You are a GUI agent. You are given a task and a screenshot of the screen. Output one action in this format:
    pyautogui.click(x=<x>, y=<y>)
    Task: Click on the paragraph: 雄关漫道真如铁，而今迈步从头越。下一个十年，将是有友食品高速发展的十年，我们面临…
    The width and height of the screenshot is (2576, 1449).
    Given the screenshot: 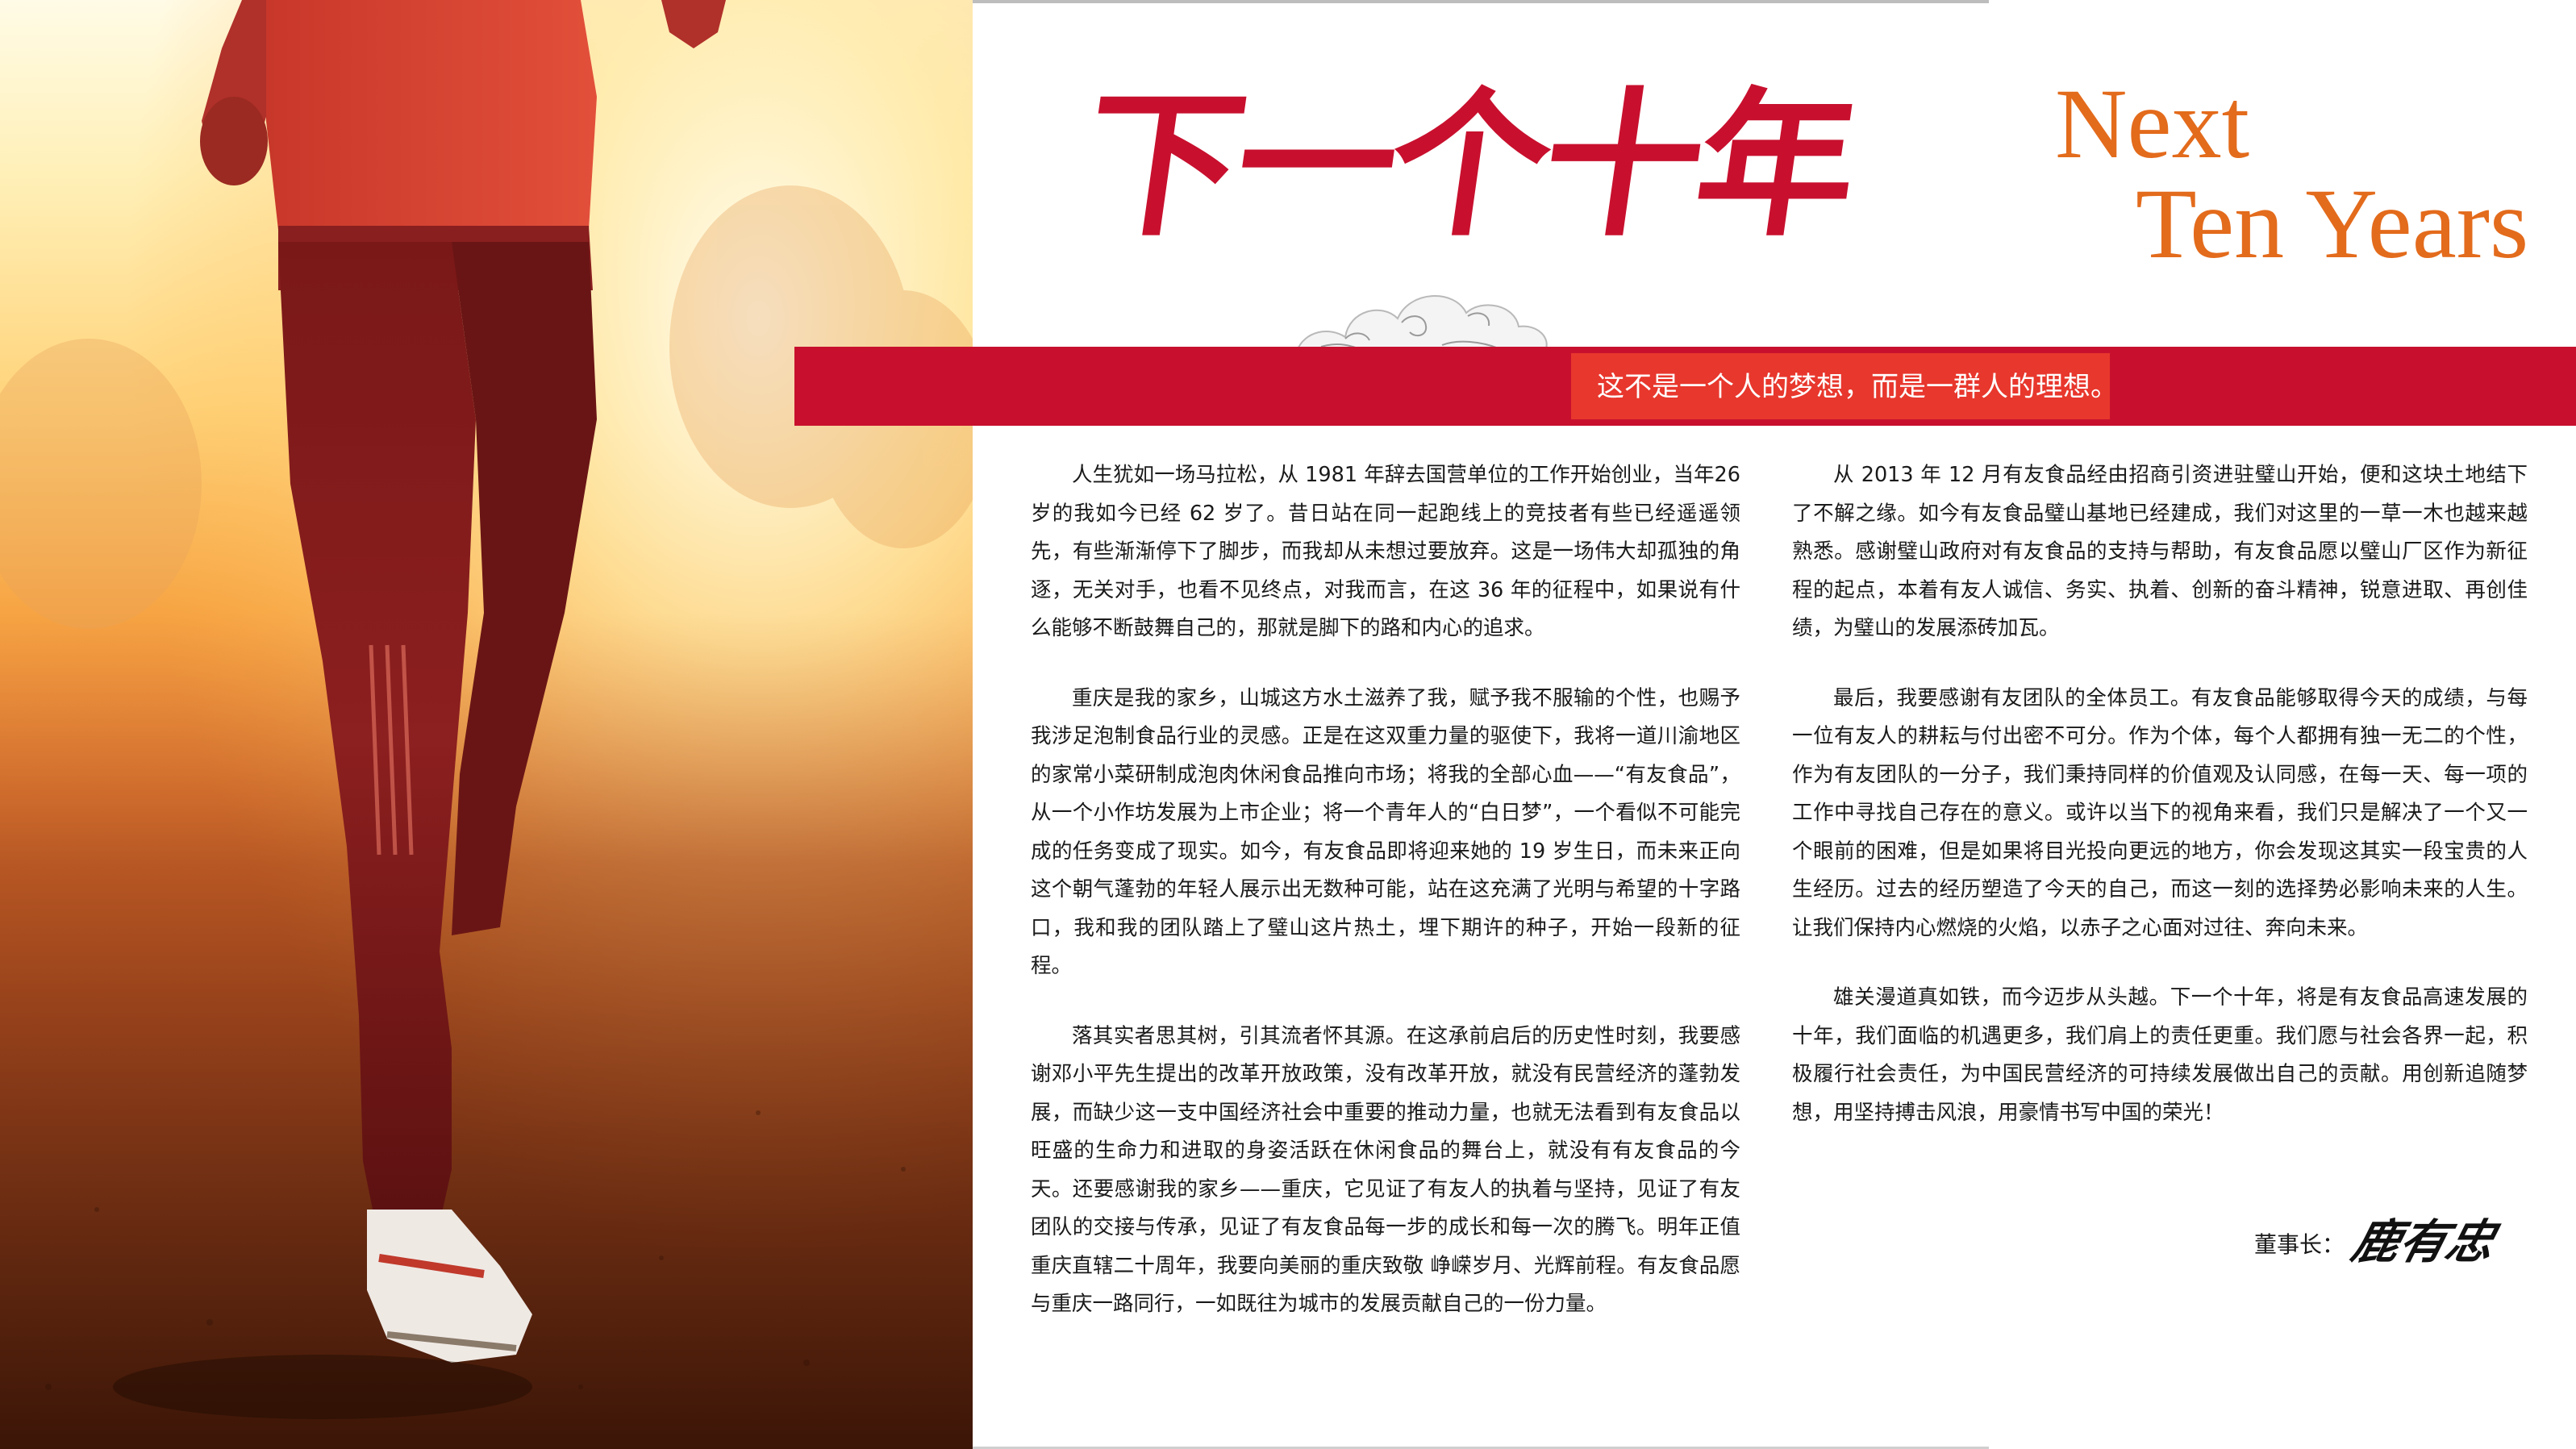 What is the action you would take?
    pyautogui.click(x=2160, y=1055)
    